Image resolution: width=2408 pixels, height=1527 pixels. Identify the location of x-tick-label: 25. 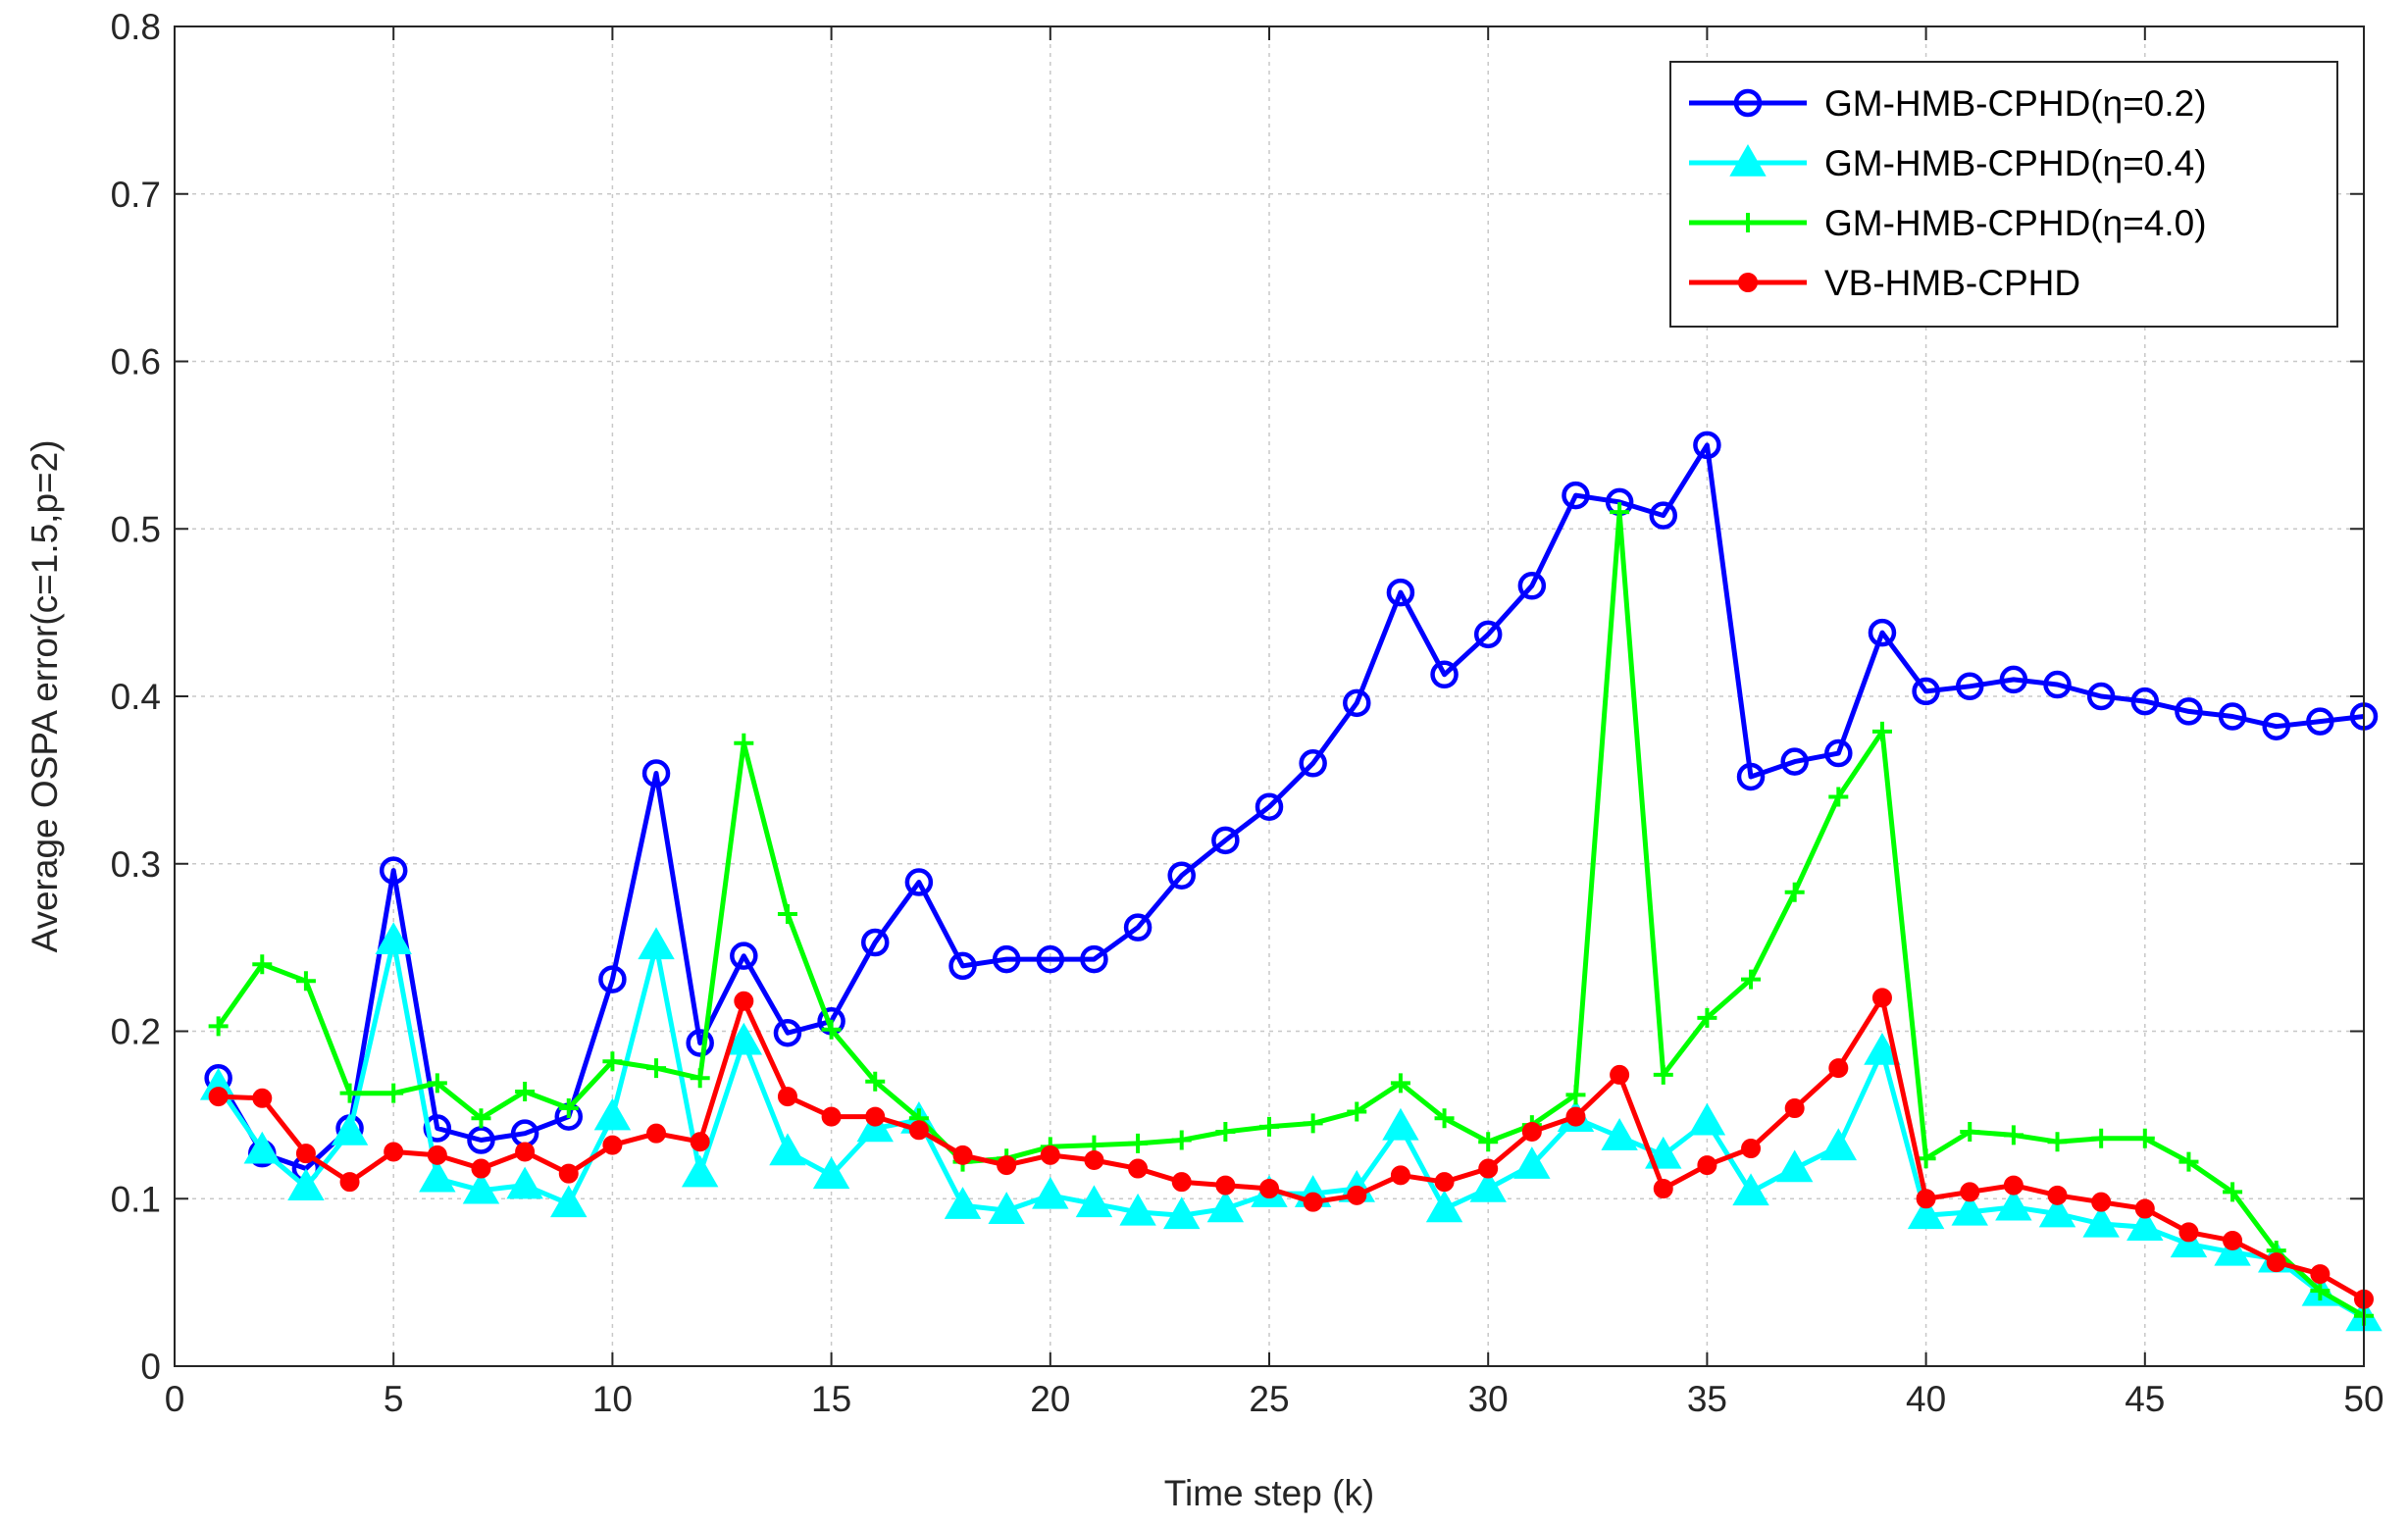
(1269, 1399).